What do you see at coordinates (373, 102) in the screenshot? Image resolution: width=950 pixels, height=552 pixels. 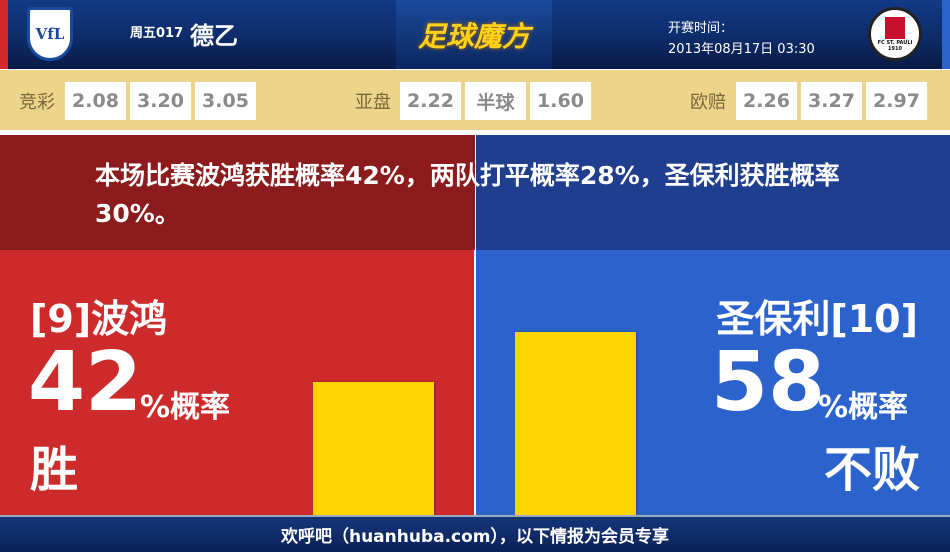 I see `asian-label: 亚盘` at bounding box center [373, 102].